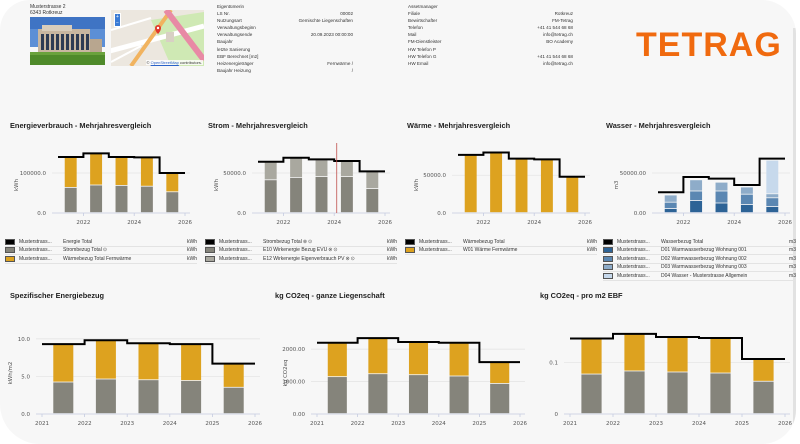 The width and height of the screenshot is (800, 444). What do you see at coordinates (335, 250) in the screenshot?
I see `info-icon: ⊙` at bounding box center [335, 250].